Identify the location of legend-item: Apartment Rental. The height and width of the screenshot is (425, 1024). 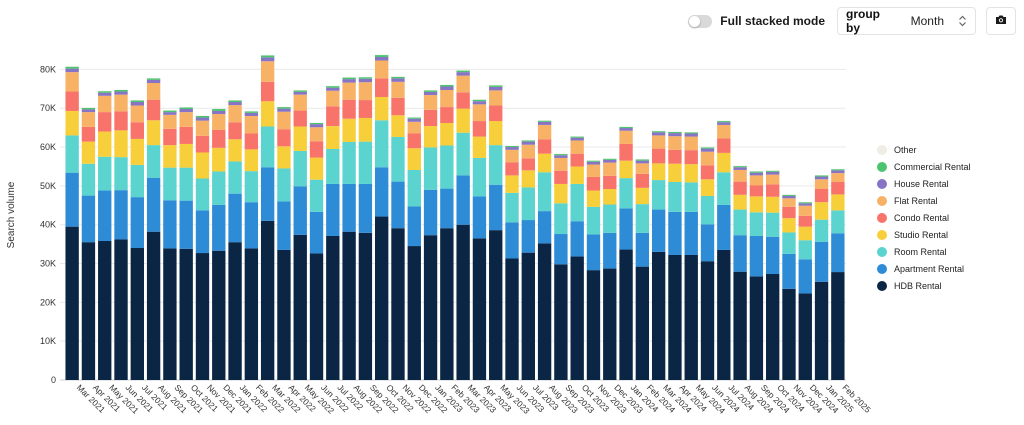
(924, 268).